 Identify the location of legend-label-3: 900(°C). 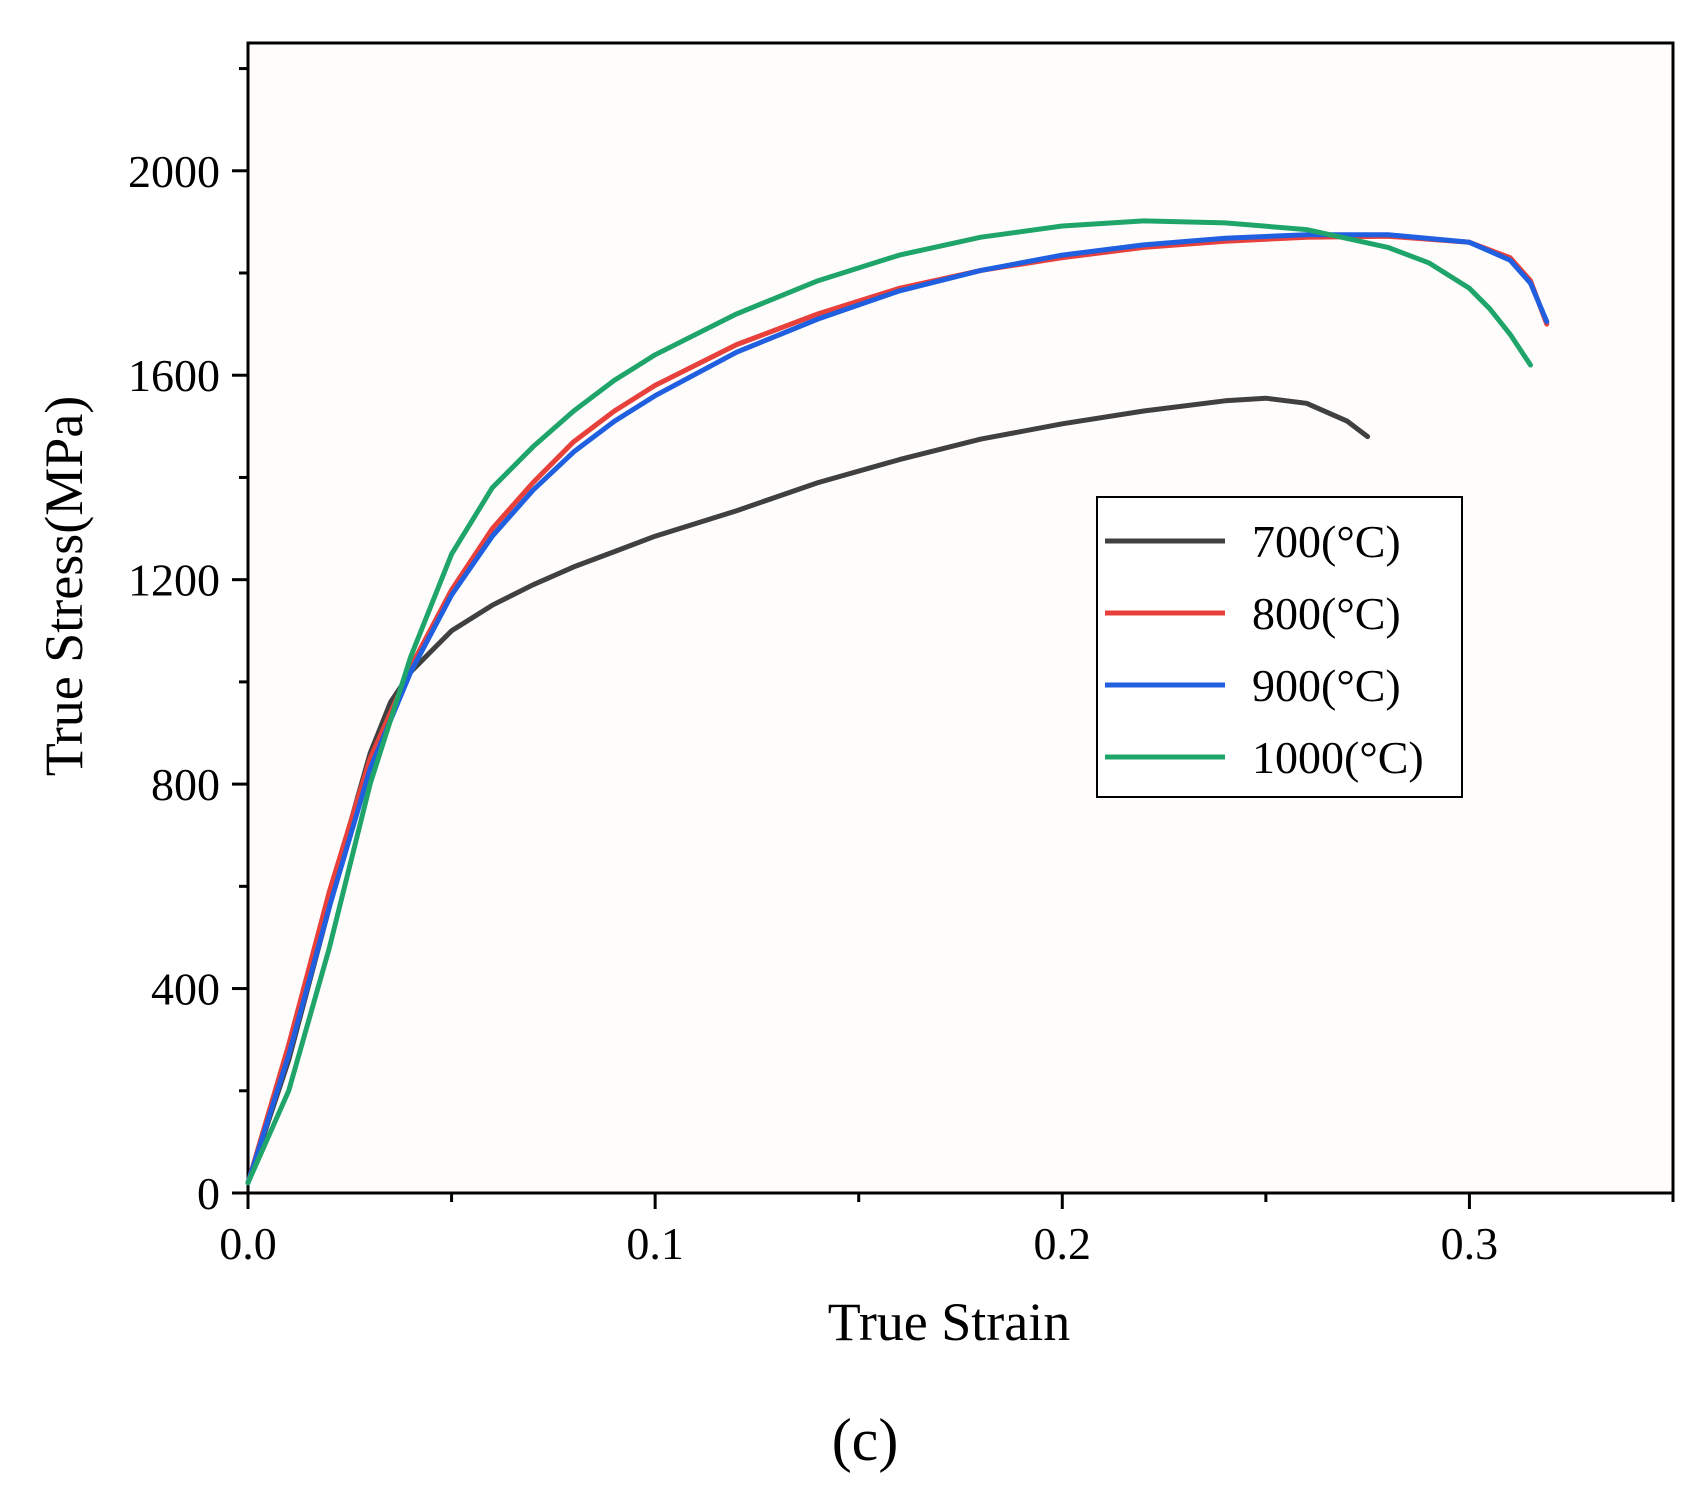
(1326, 685).